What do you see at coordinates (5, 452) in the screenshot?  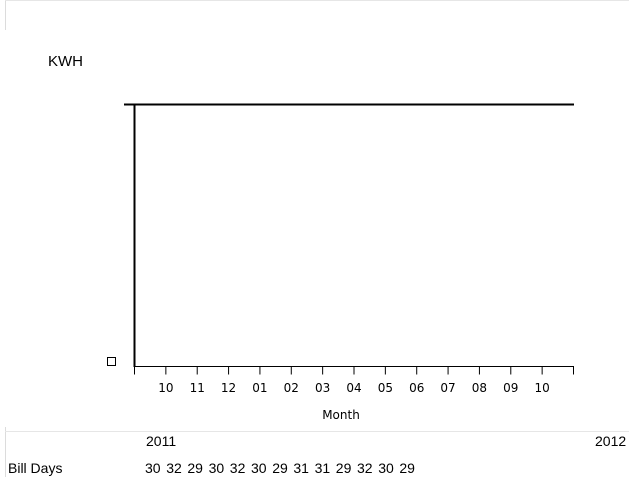 I see `left-rule-lower` at bounding box center [5, 452].